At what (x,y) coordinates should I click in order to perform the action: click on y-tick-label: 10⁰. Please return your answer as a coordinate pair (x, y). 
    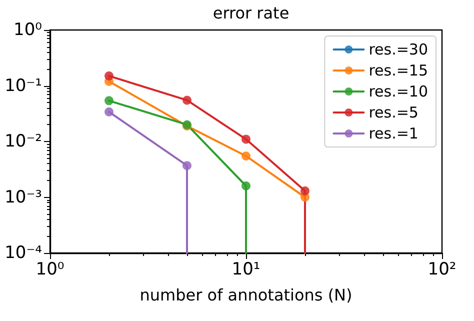
    Looking at the image, I should click on (28, 30).